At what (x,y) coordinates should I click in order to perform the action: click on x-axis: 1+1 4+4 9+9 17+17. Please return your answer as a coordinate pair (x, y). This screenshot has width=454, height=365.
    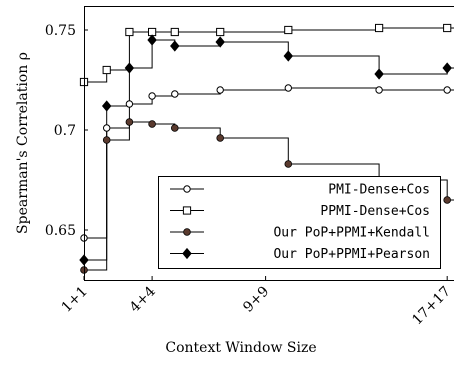
    Looking at the image, I should click on (256, 302).